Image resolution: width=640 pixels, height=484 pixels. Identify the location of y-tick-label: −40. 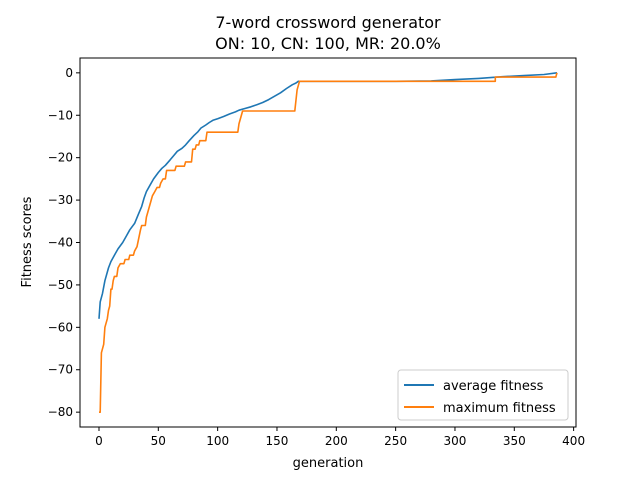
(60, 243).